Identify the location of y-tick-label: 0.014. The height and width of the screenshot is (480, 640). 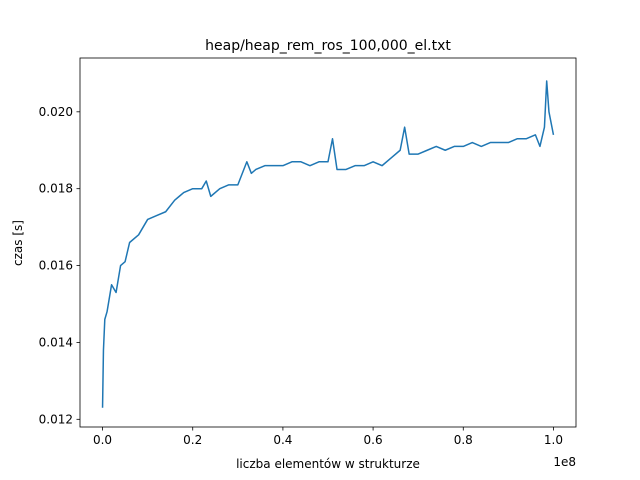
(56, 342).